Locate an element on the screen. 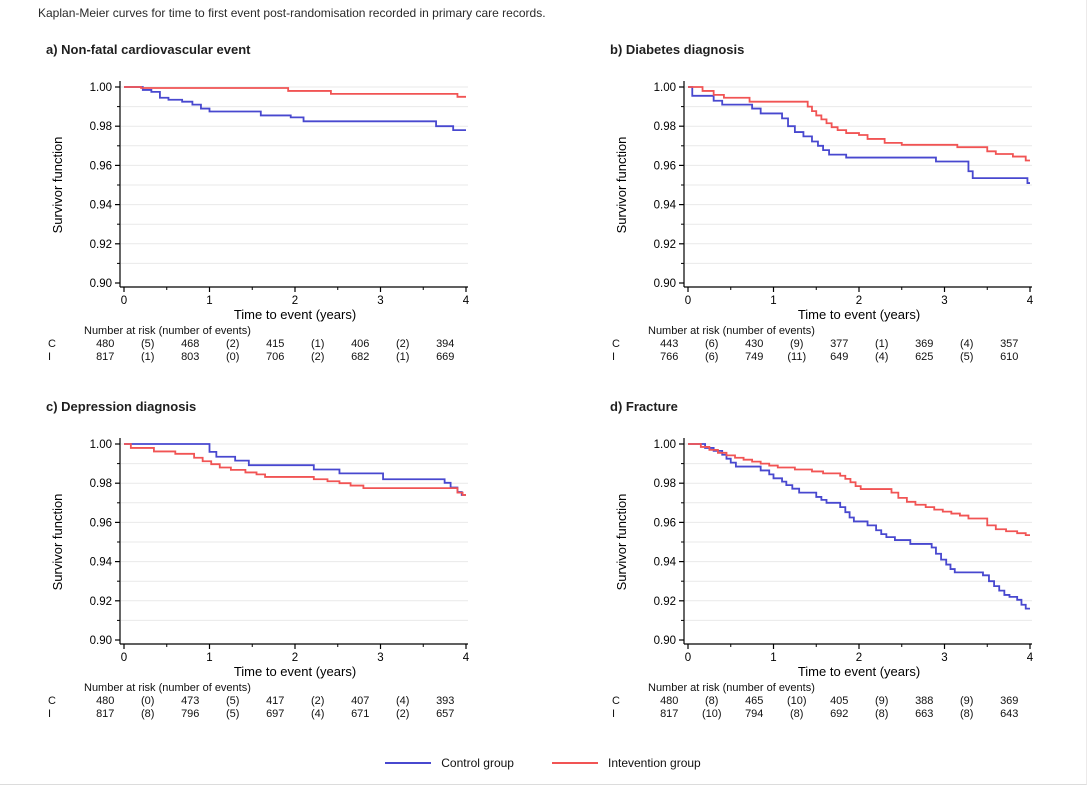  risk-cell: 405 is located at coordinates (839, 701).